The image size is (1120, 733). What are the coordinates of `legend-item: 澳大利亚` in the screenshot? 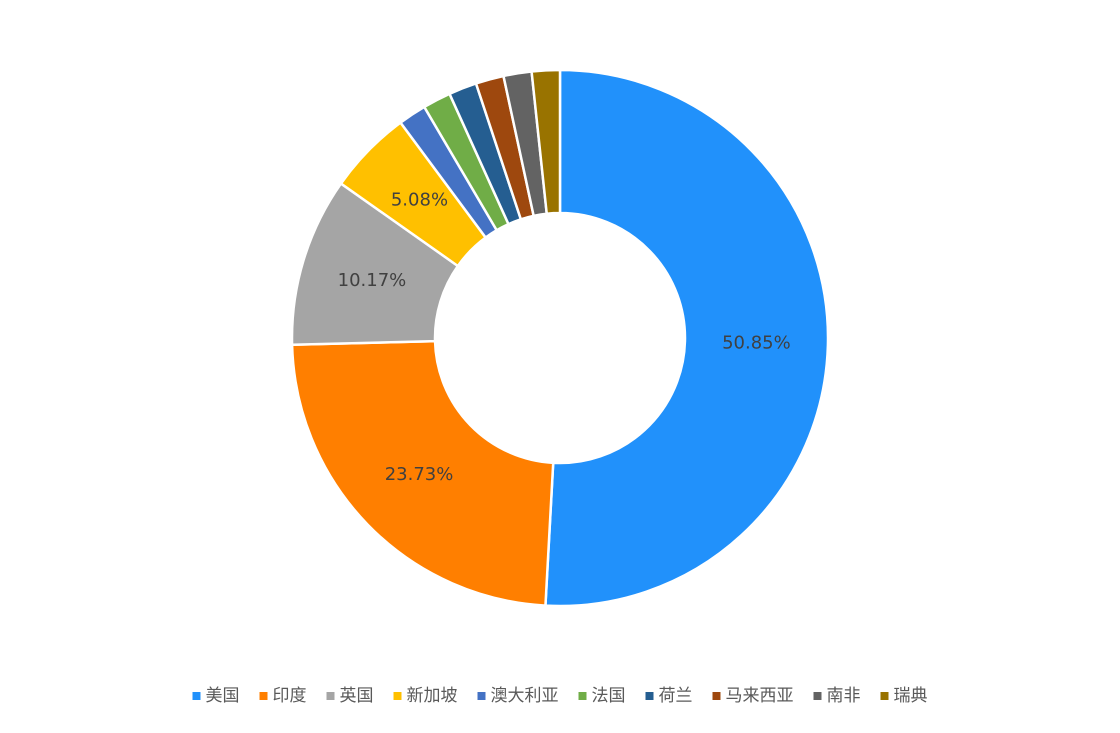 It's located at (518, 696).